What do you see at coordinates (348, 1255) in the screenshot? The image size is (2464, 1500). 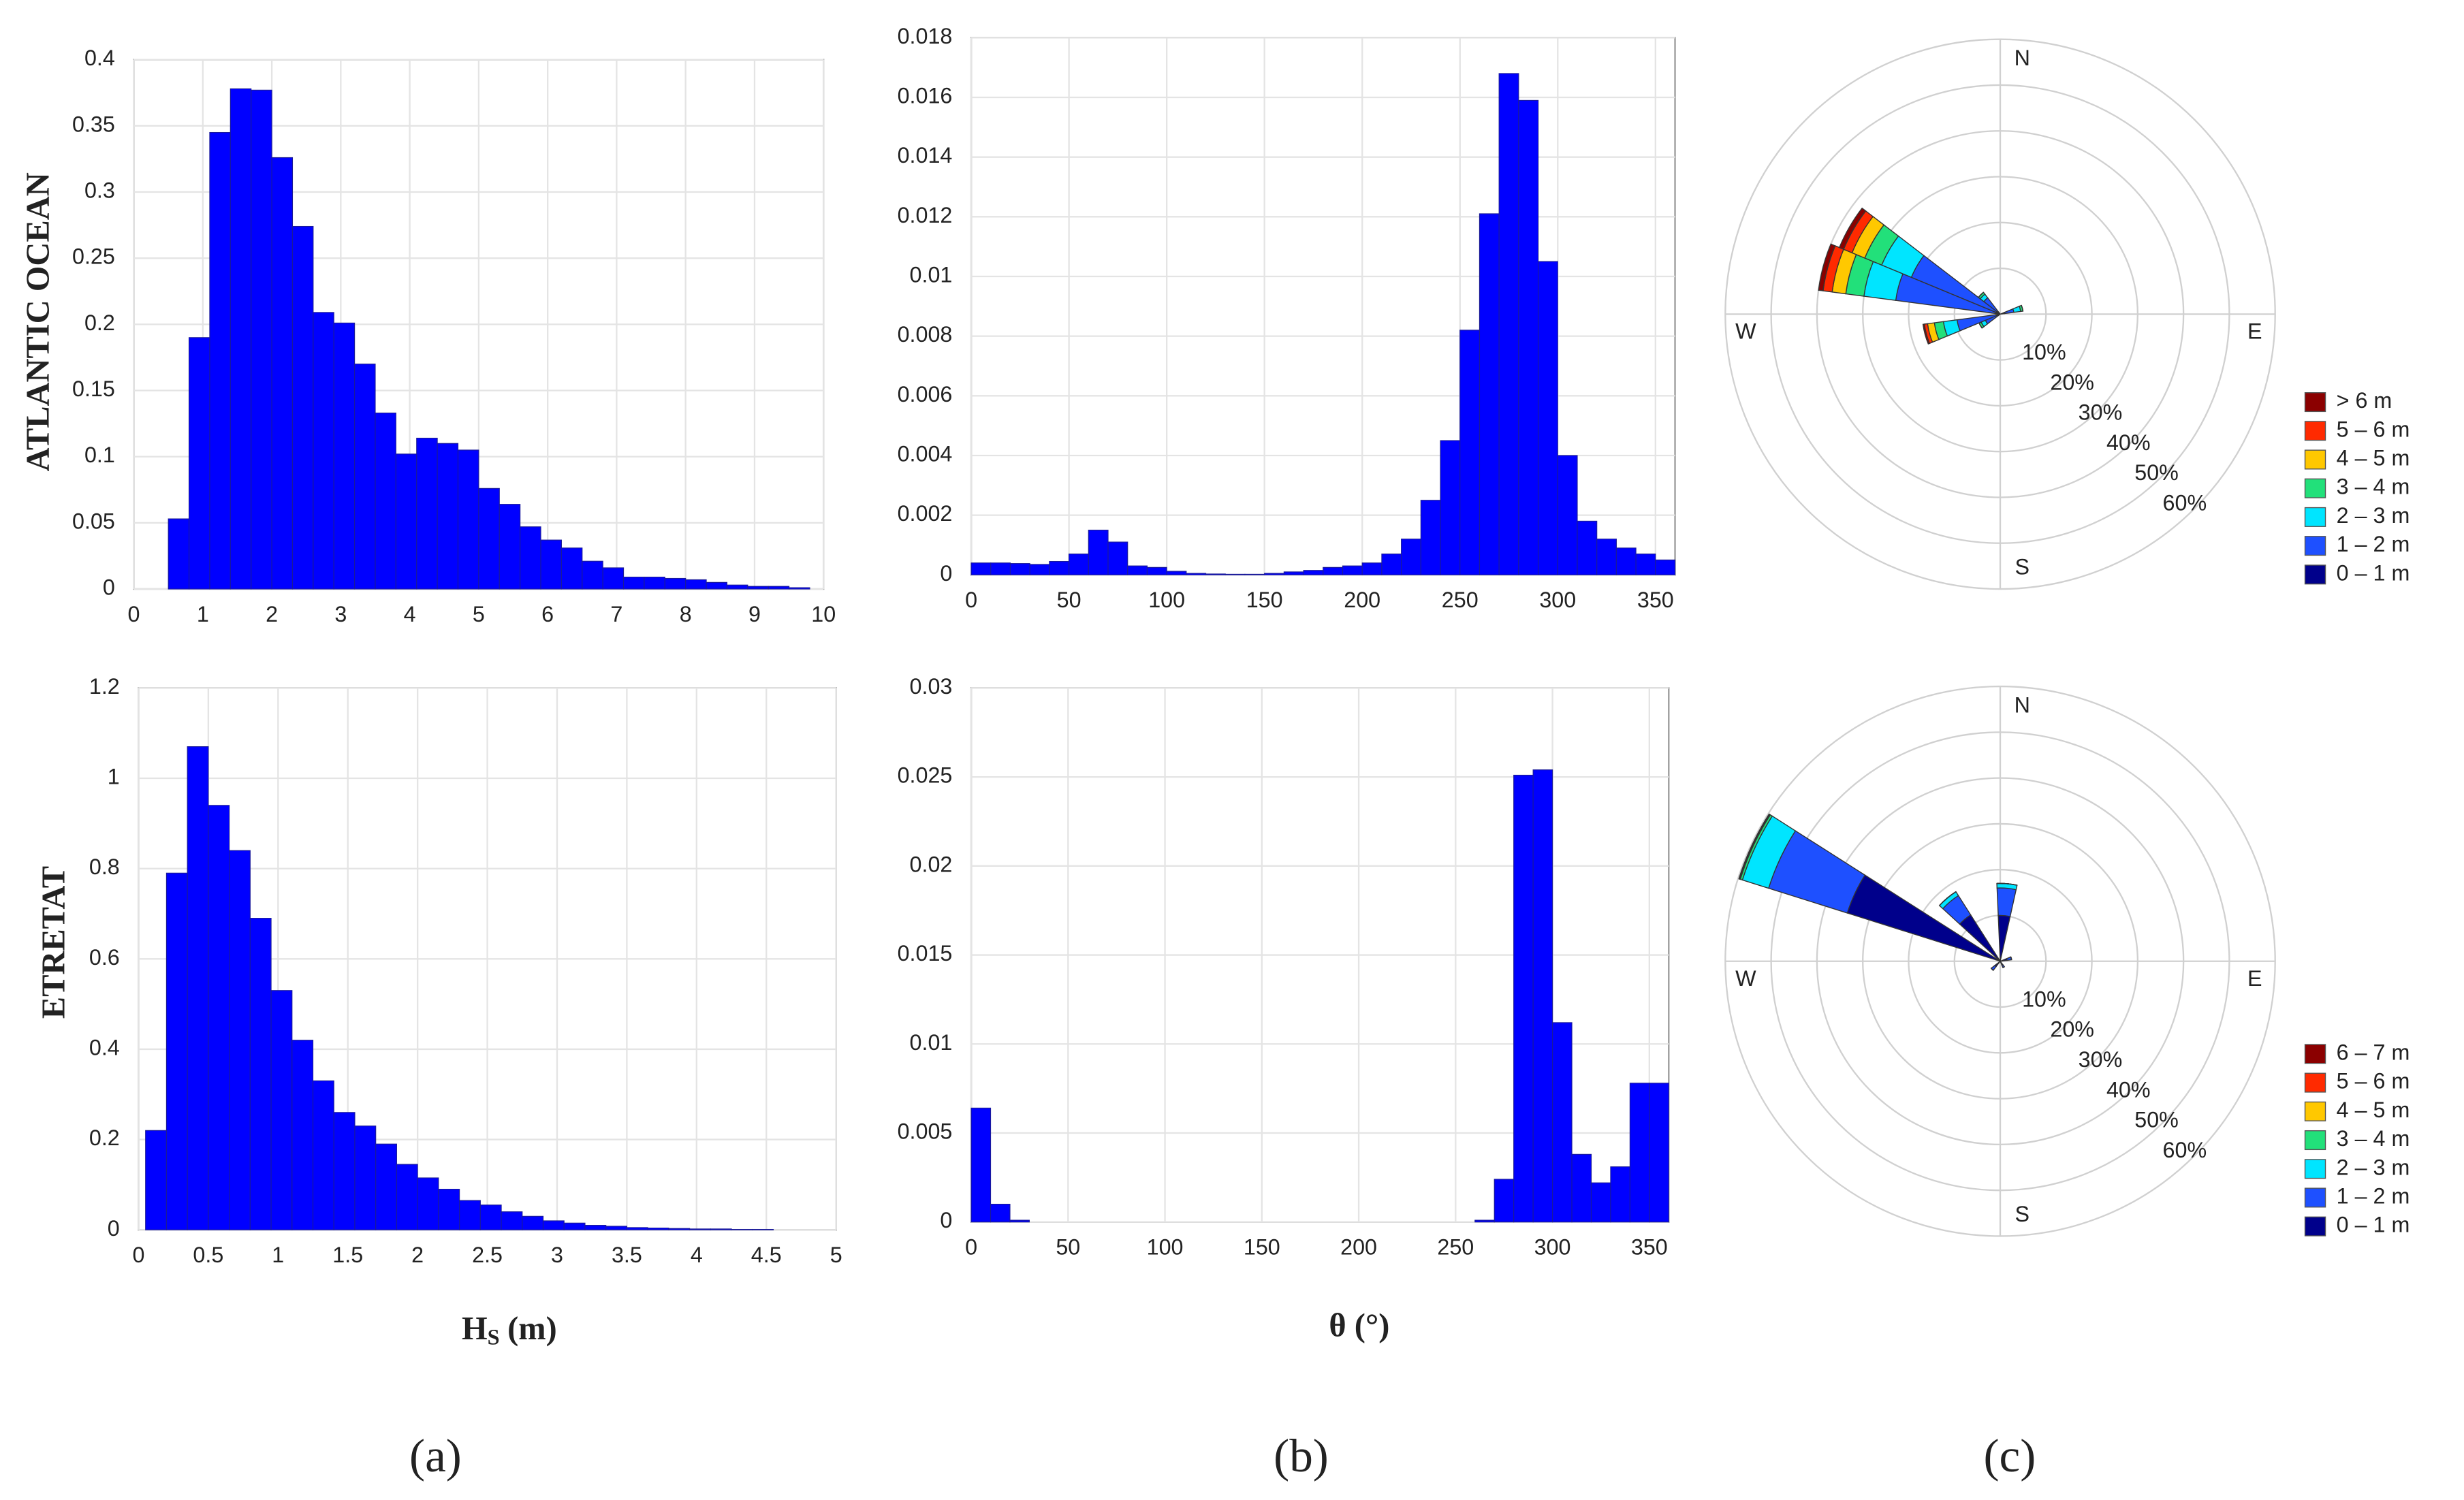 I see `x-tick-label: 1.5` at bounding box center [348, 1255].